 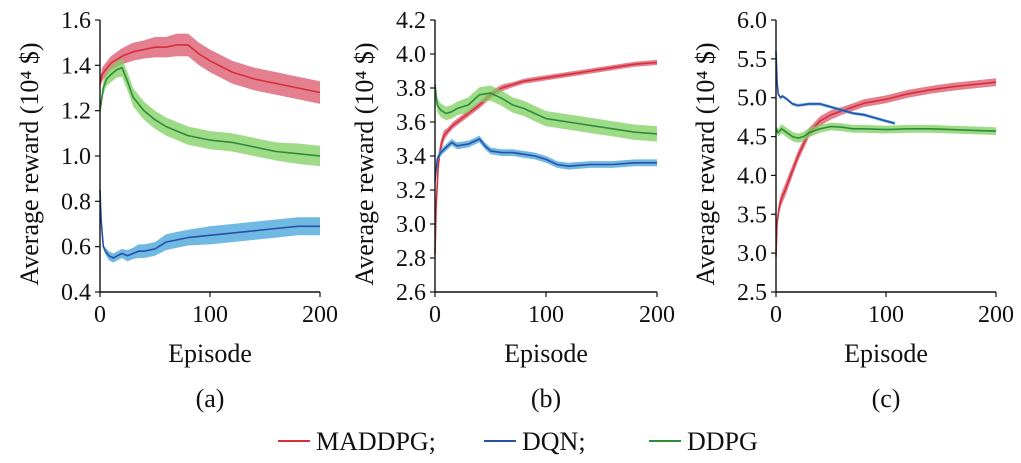 I want to click on x-tick-label: 100, so click(x=886, y=315).